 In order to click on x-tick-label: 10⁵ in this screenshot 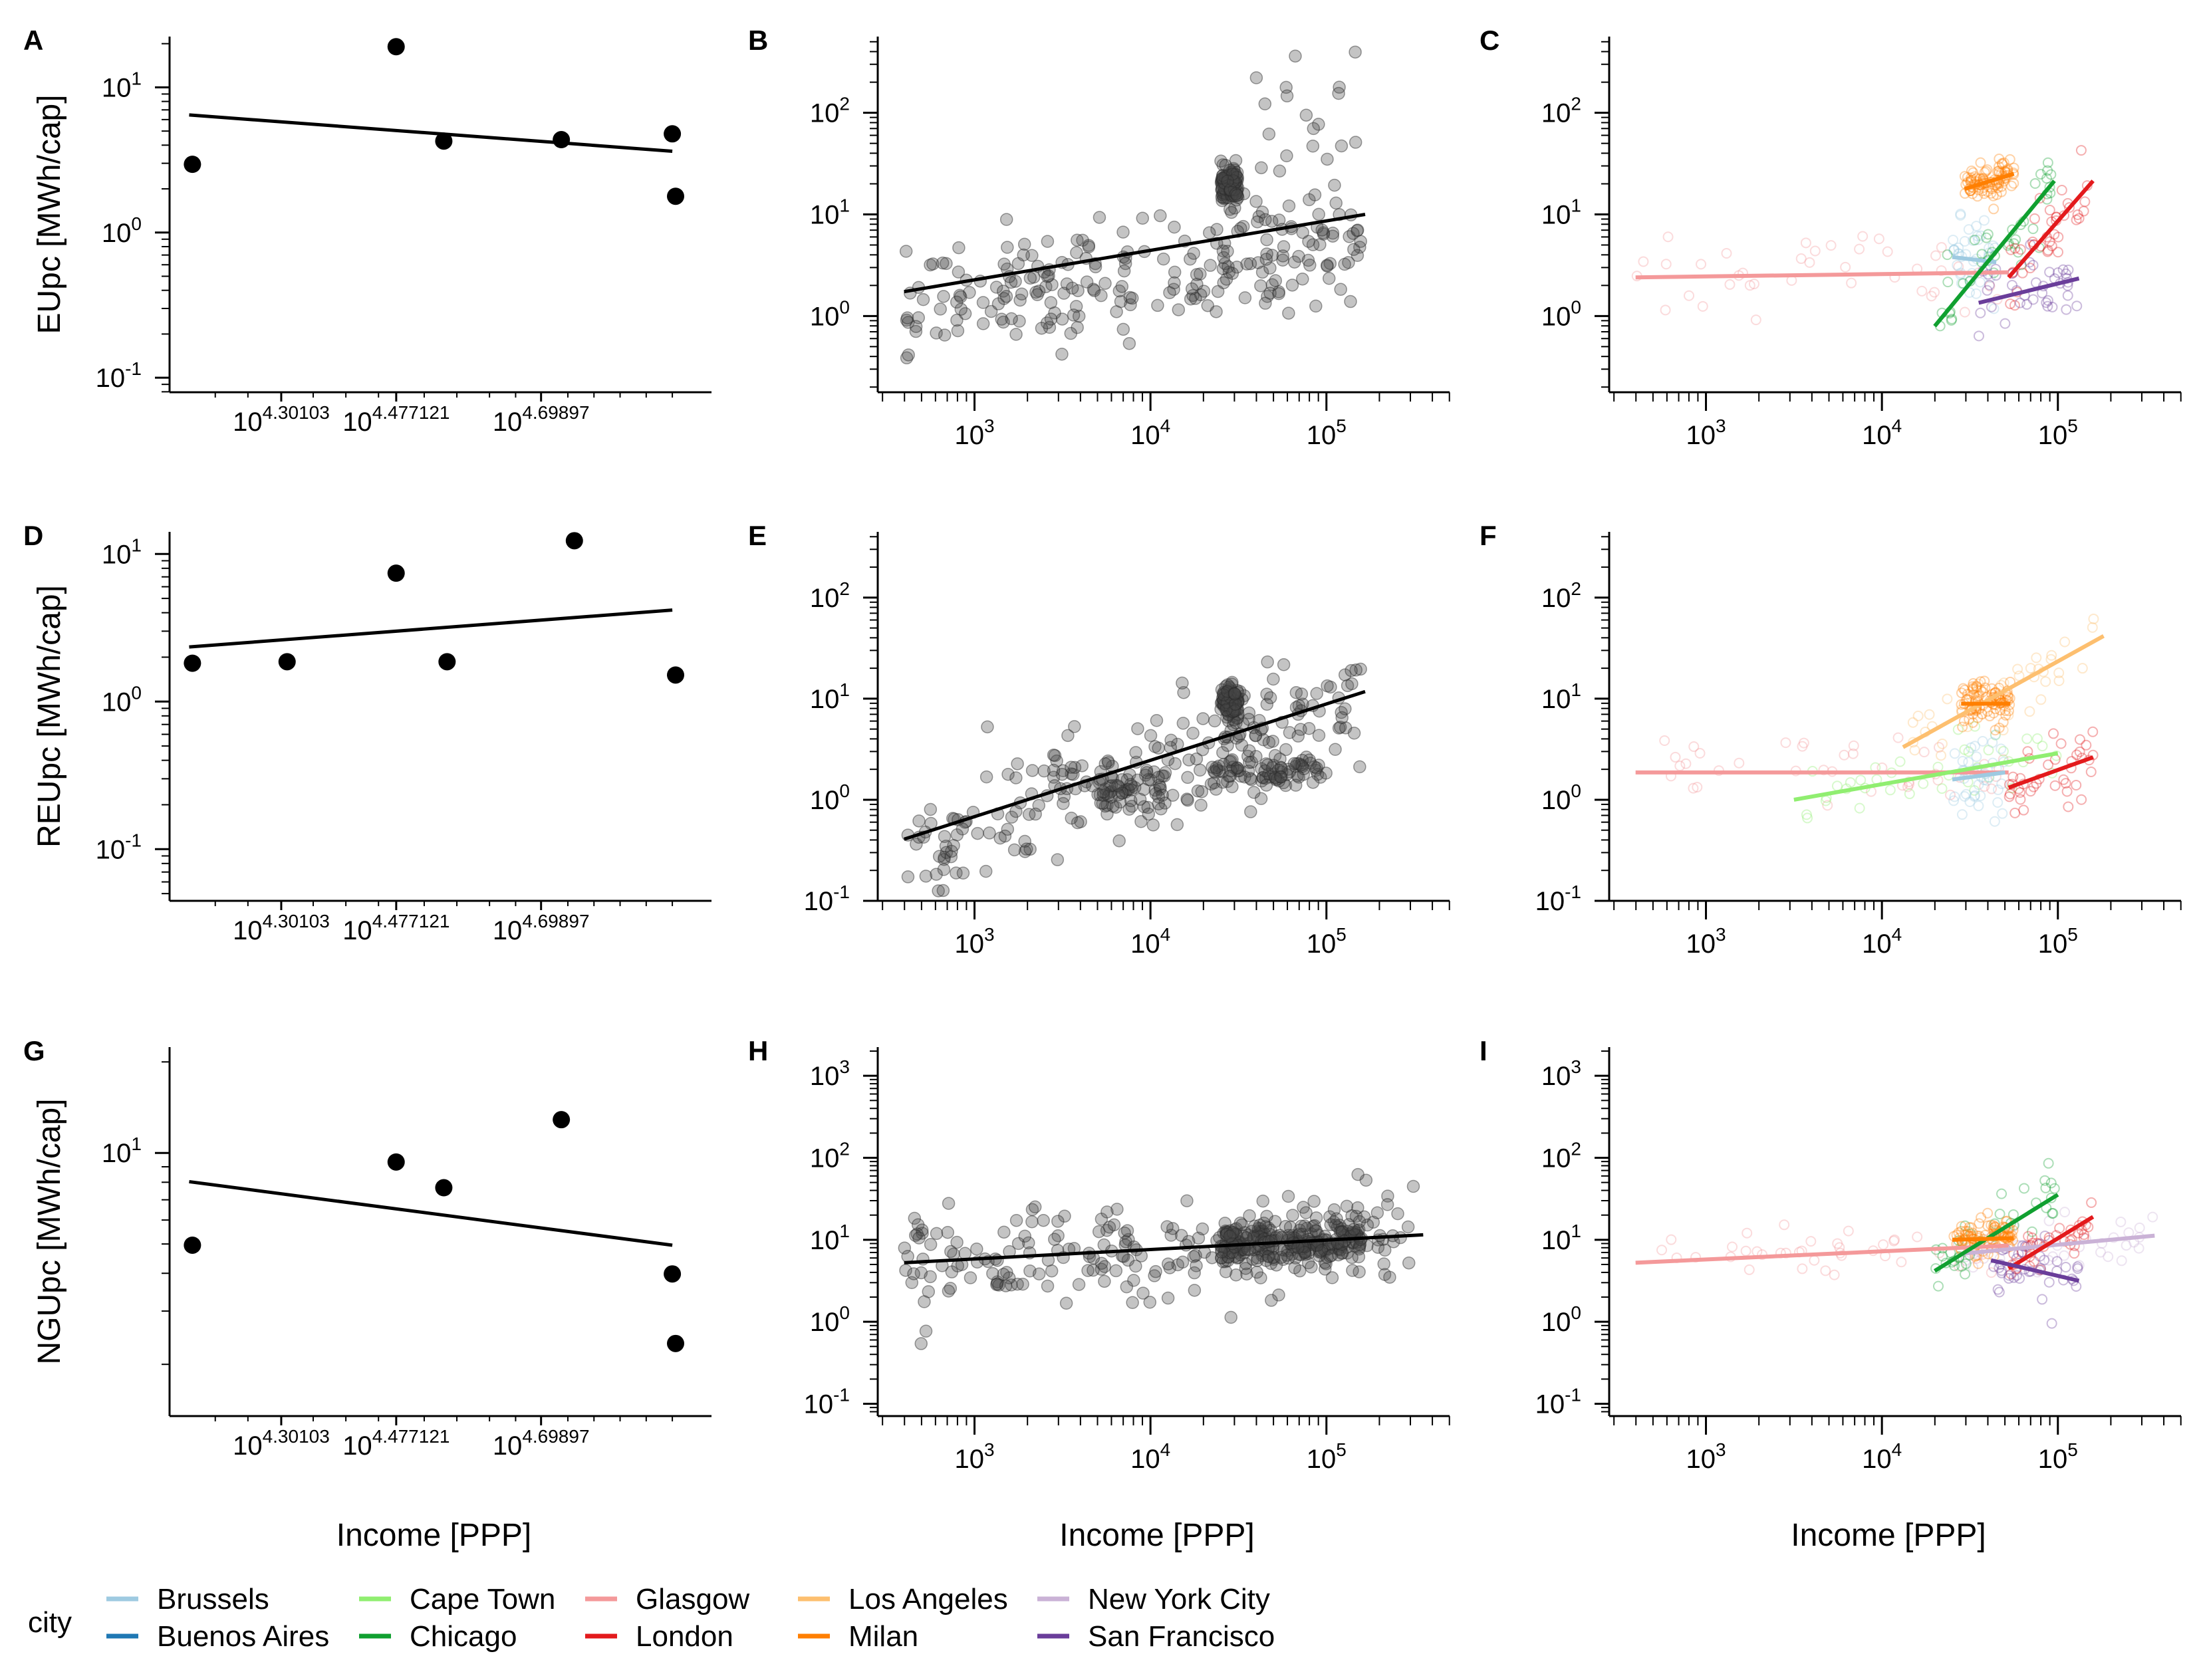, I will do `click(1327, 1456)`.